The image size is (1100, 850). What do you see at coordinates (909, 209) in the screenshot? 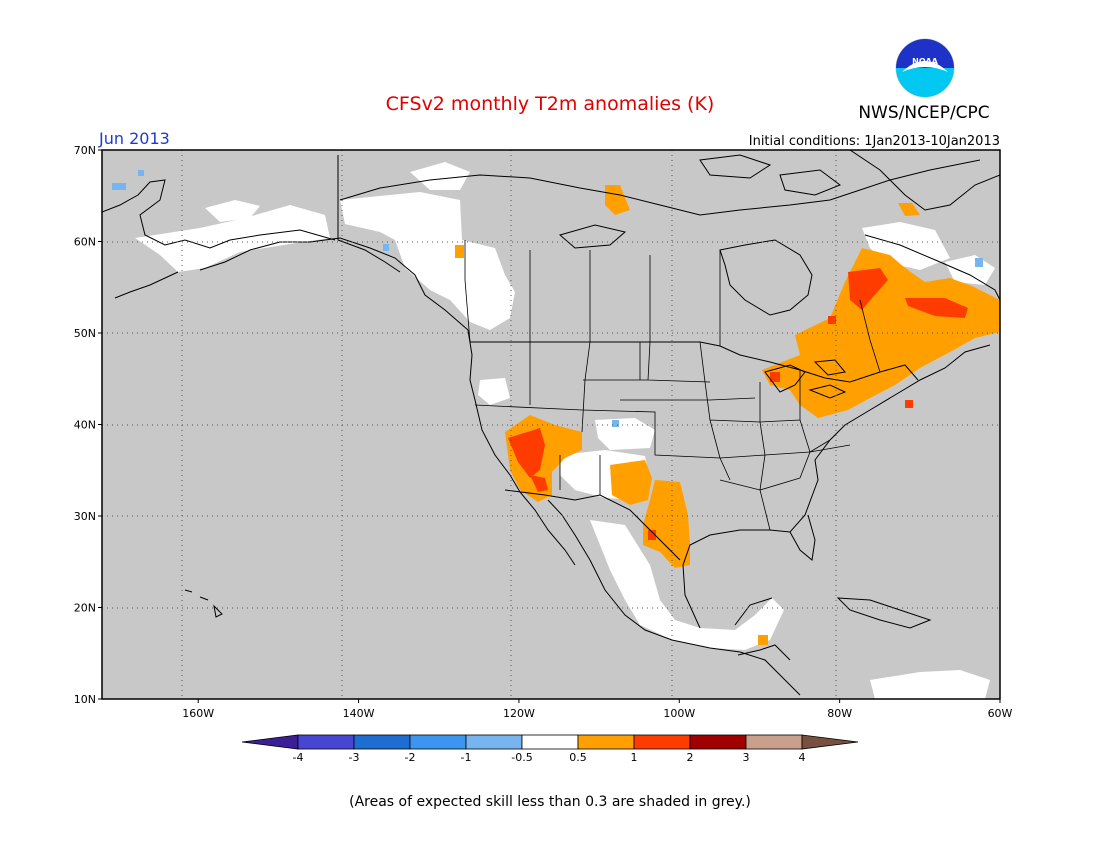
I see `warm-area-greenland-south` at bounding box center [909, 209].